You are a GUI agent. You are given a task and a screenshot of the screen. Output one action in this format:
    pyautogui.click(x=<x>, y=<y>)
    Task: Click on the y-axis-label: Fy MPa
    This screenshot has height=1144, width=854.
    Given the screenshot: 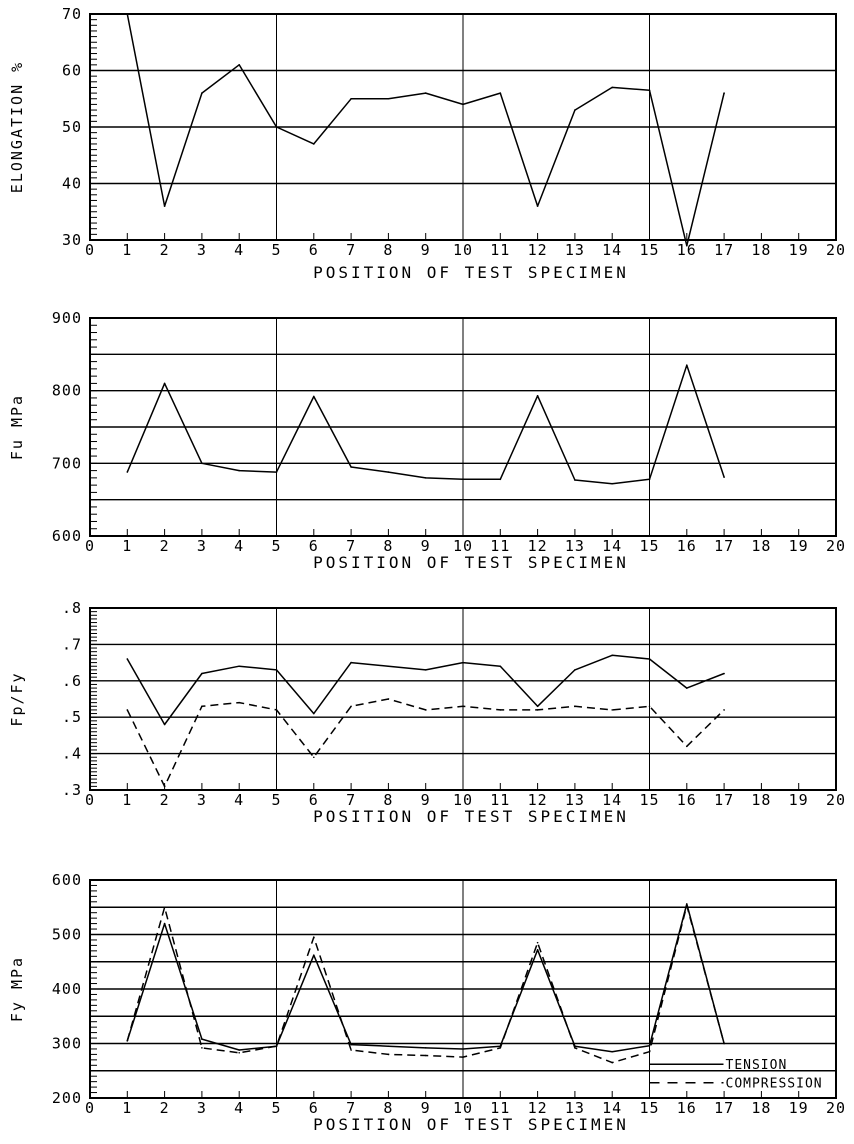 What is the action you would take?
    pyautogui.click(x=17, y=989)
    